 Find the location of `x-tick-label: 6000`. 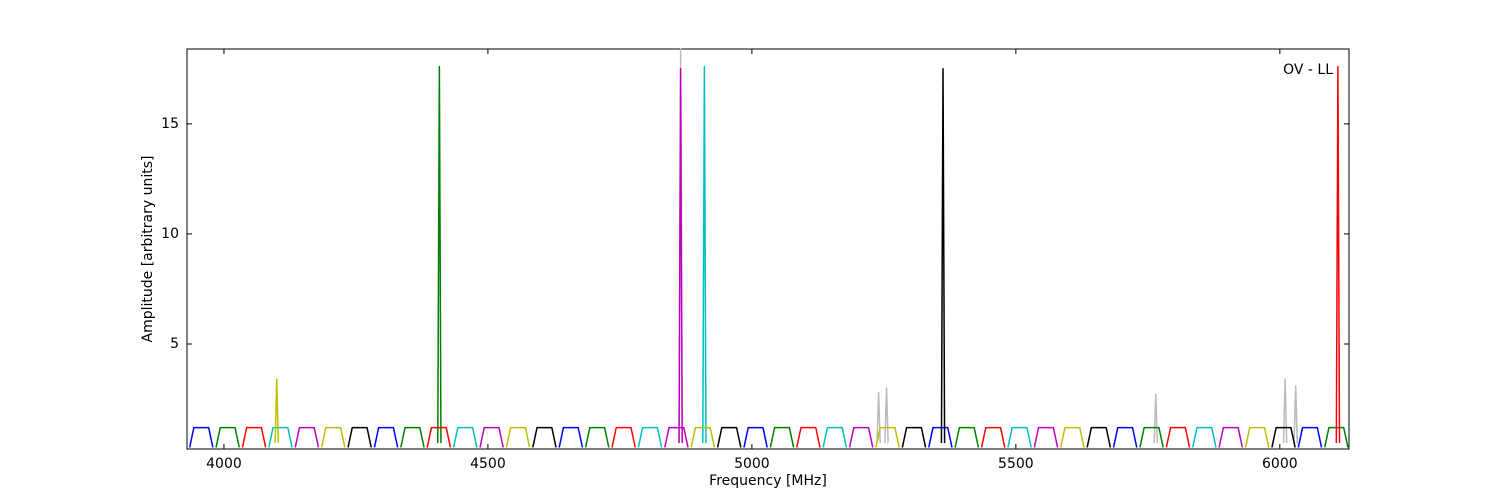

x-tick-label: 6000 is located at coordinates (1280, 464).